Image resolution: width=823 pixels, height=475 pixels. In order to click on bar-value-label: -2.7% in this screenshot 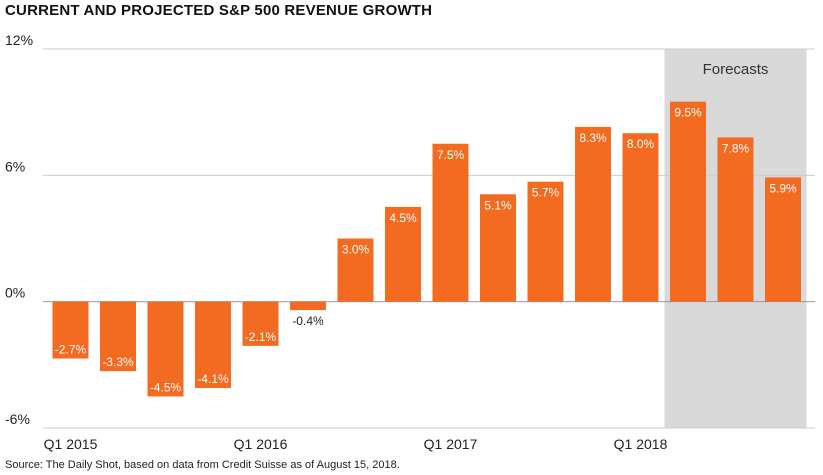, I will do `click(71, 350)`.